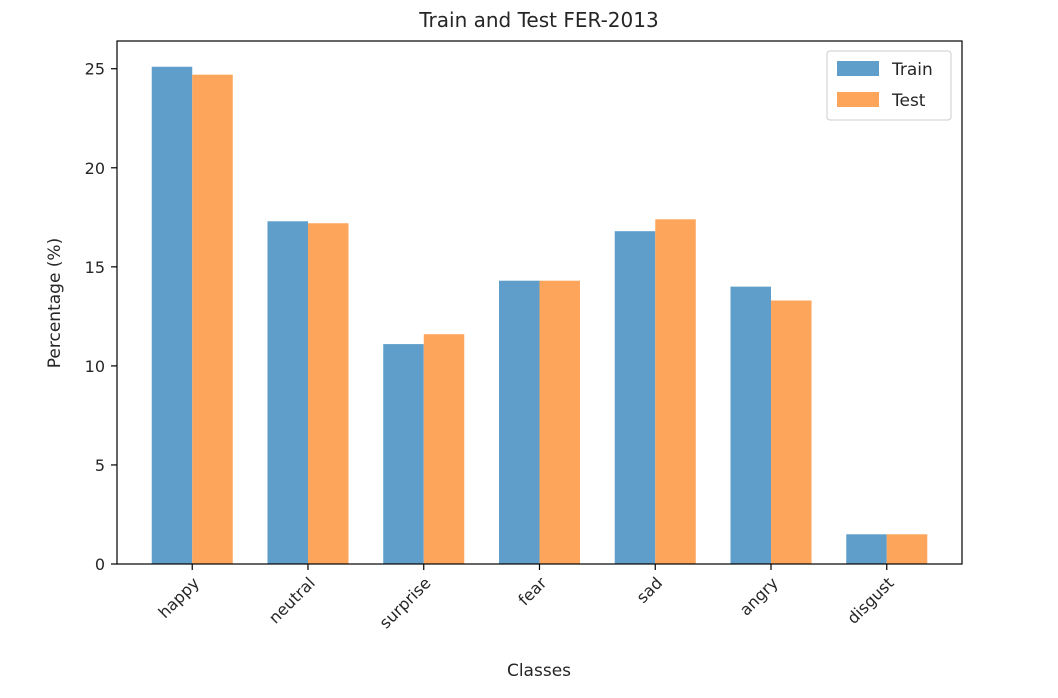 The image size is (1058, 698). I want to click on x-tick-label-fear: fear, so click(532, 591).